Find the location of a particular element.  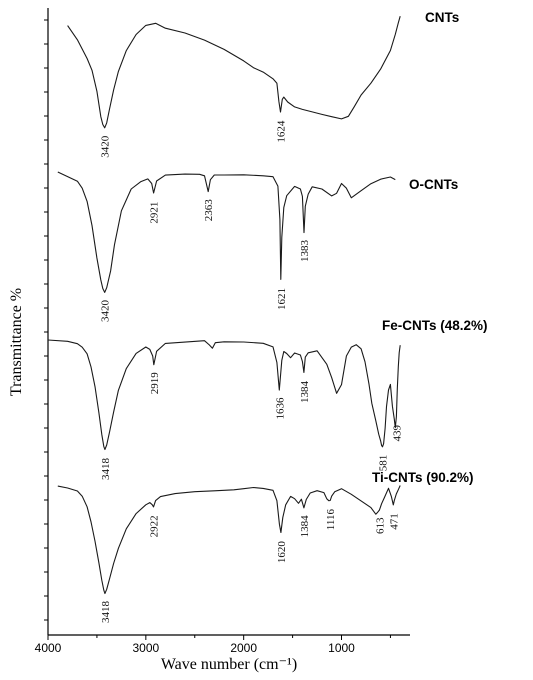

peak-label: 613 is located at coordinates (380, 525).